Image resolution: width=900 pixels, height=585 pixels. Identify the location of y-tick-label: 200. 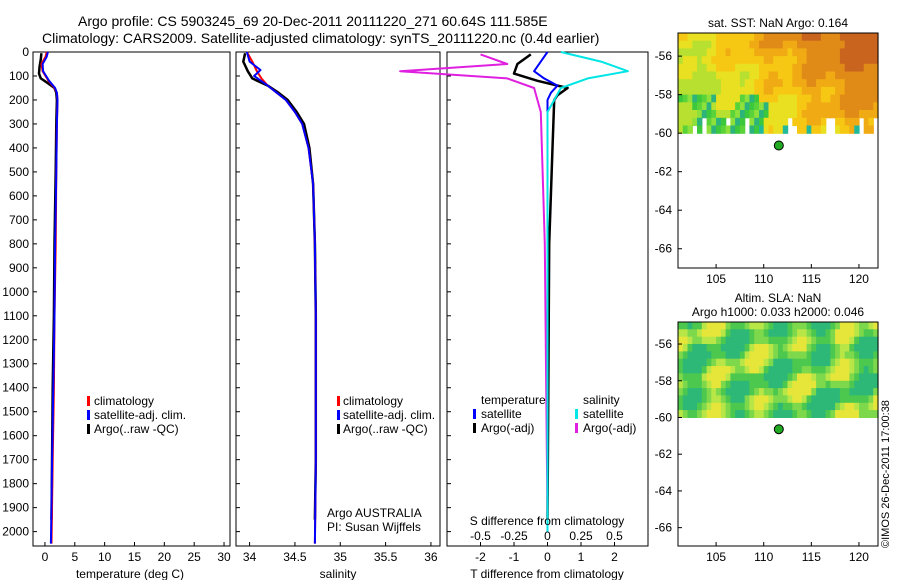
(19, 100).